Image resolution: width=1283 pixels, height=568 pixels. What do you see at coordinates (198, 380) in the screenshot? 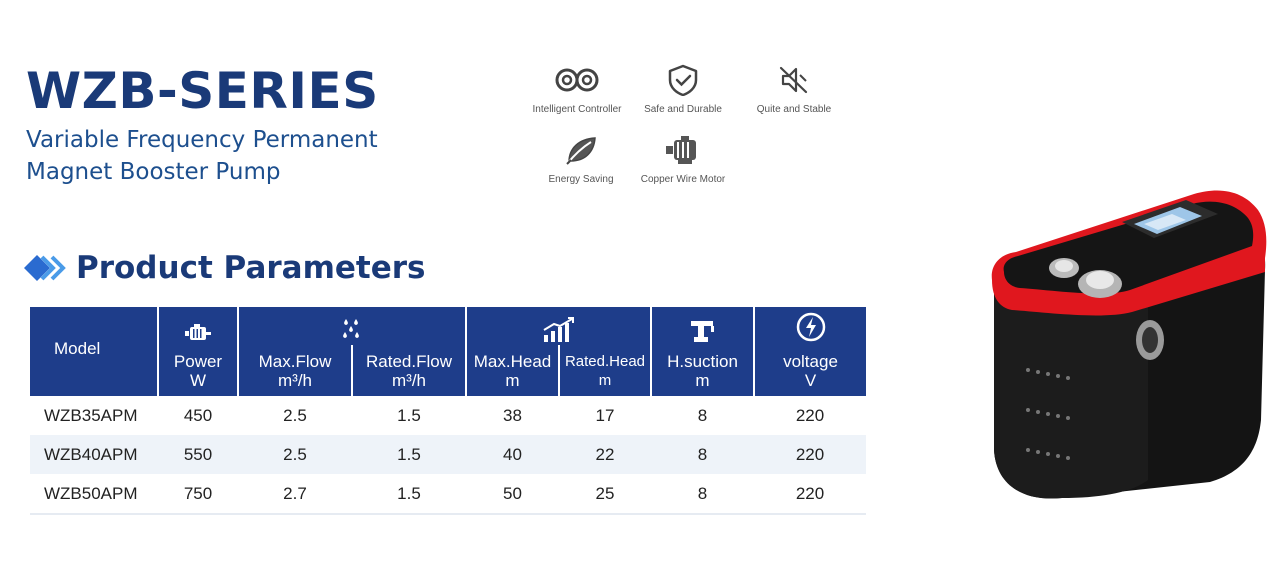
I see `header-power-unit: W` at bounding box center [198, 380].